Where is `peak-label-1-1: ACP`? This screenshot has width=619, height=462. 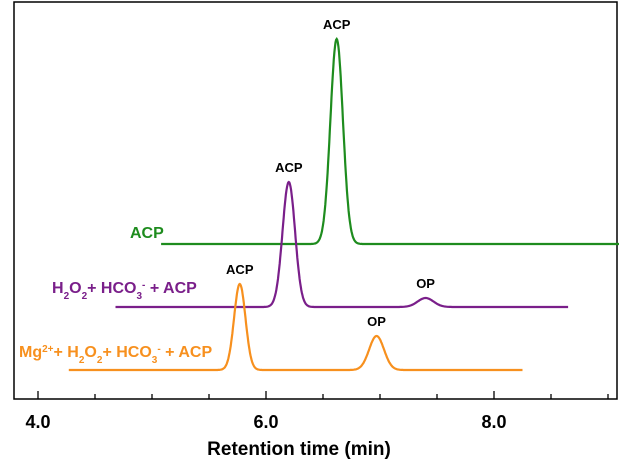 peak-label-1-1: ACP is located at coordinates (337, 24).